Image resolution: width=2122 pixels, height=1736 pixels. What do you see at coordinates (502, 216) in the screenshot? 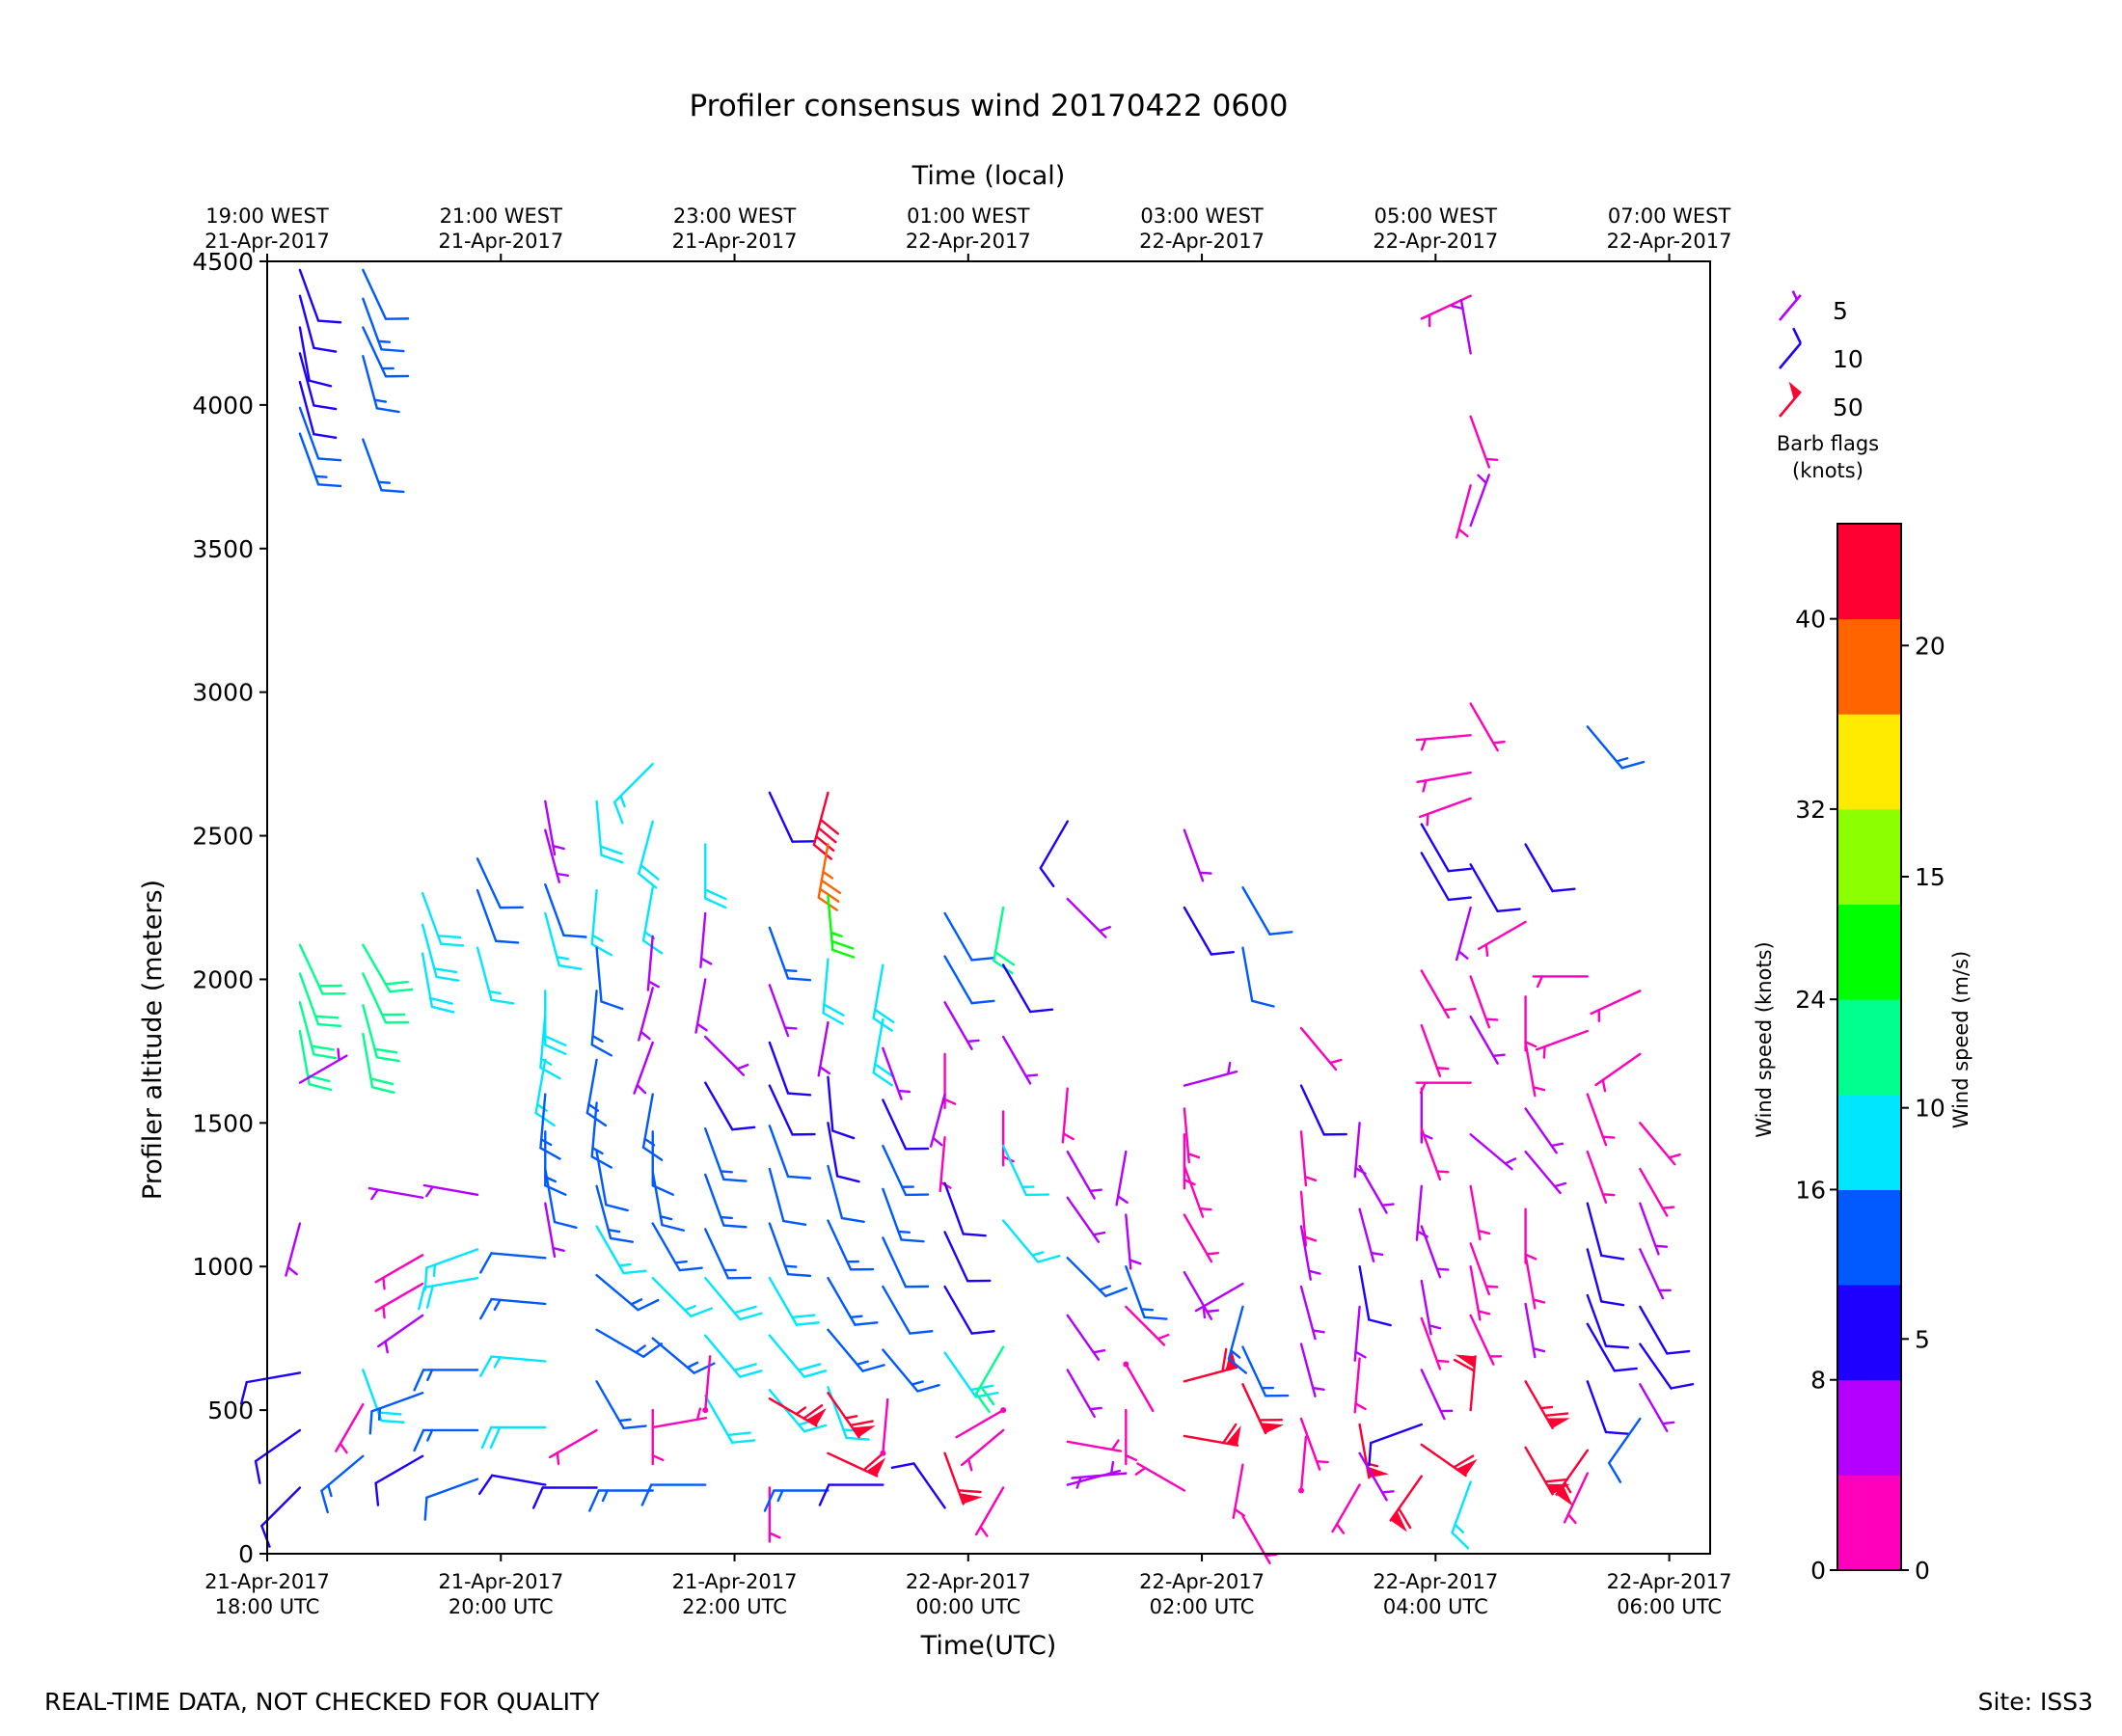
I see `top-x-tick-label-time: 21:00 WEST` at bounding box center [502, 216].